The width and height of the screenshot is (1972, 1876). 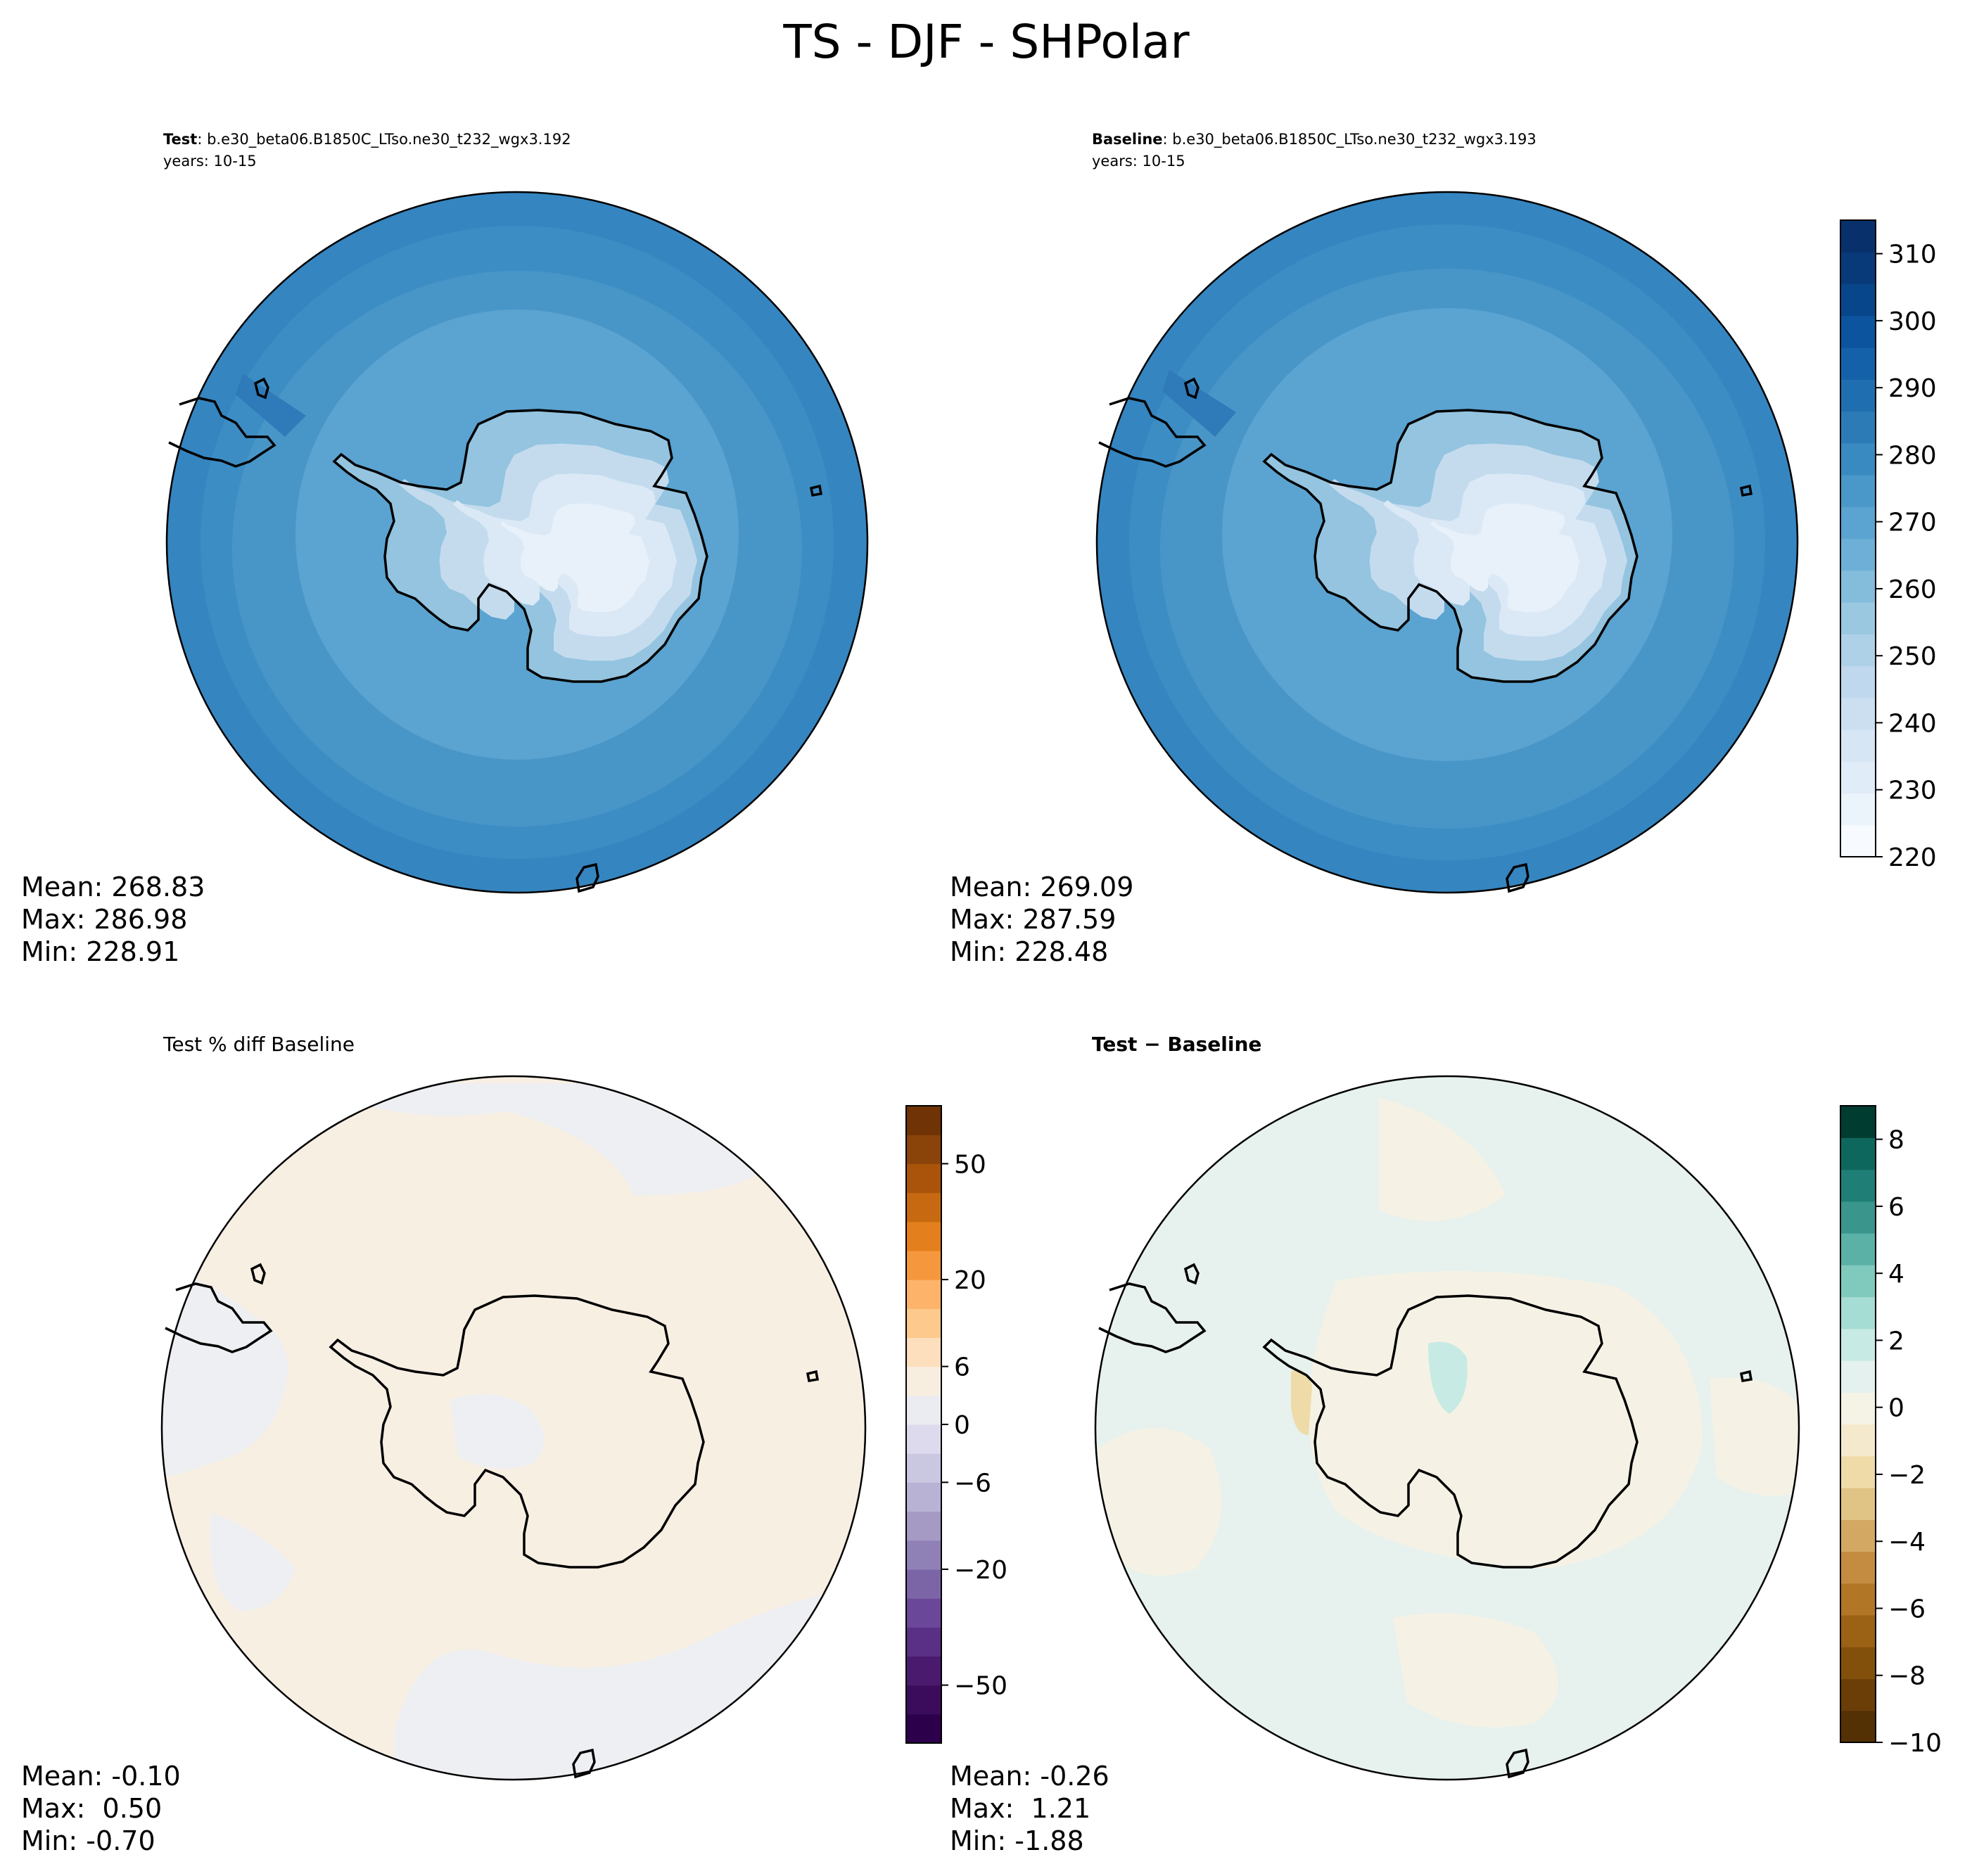 What do you see at coordinates (88, 1841) in the screenshot?
I see `panel-pct-diff-min: Min: -0.70` at bounding box center [88, 1841].